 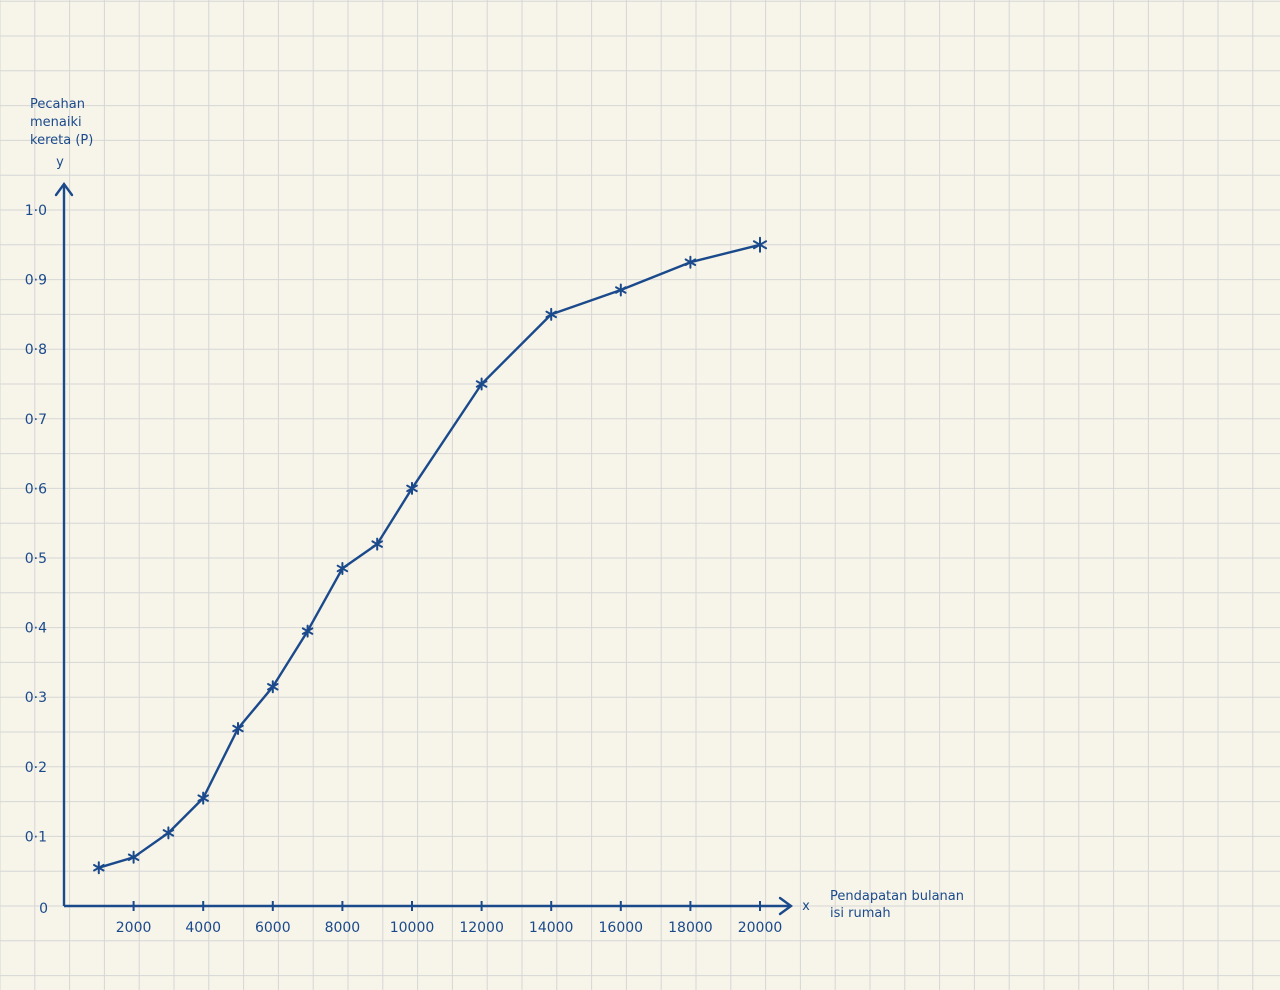 What do you see at coordinates (273, 928) in the screenshot?
I see `x-tick-label: 6000` at bounding box center [273, 928].